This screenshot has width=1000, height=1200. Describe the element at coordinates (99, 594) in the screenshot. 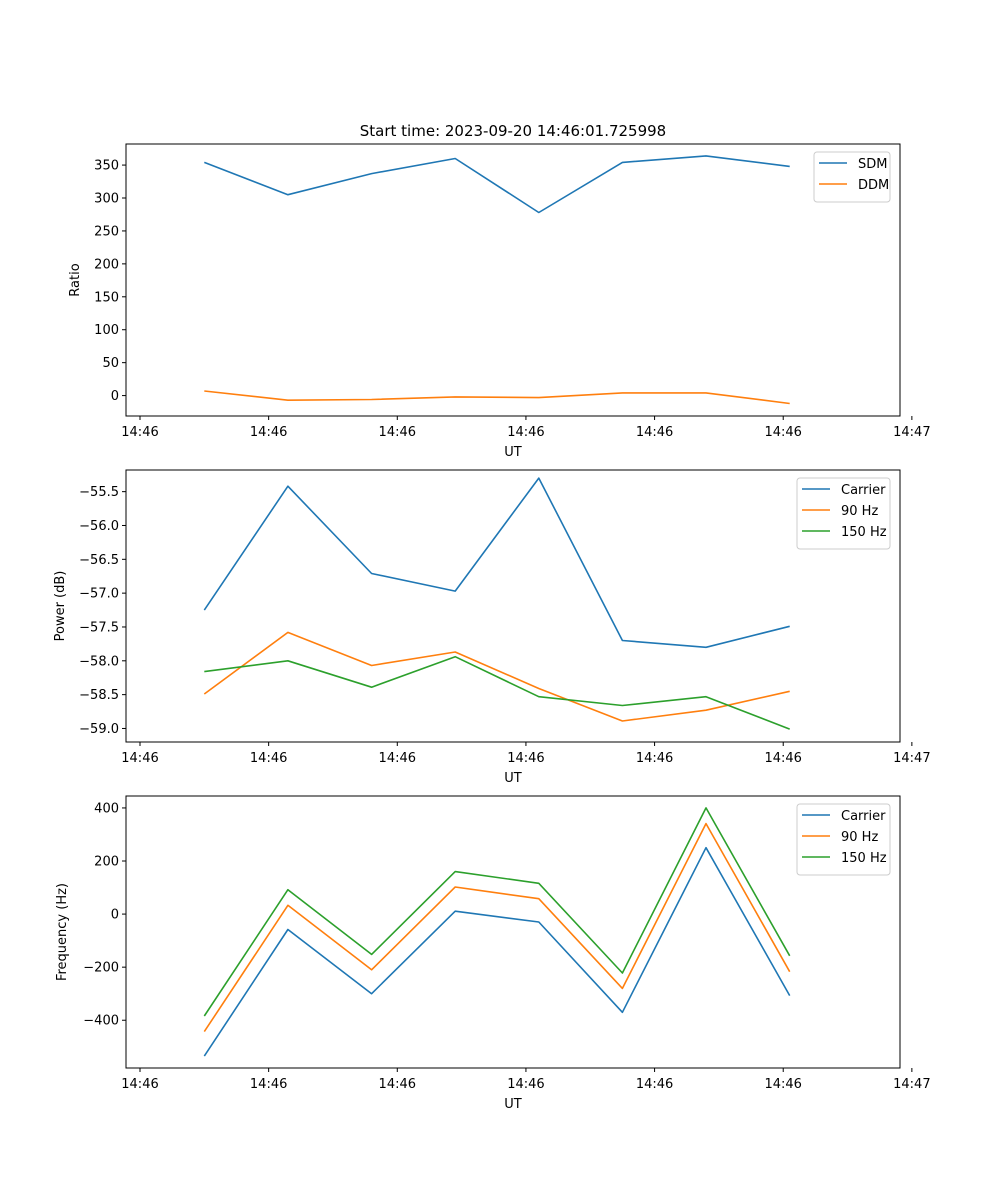

I see `y-tick-label: −57.0` at that location.